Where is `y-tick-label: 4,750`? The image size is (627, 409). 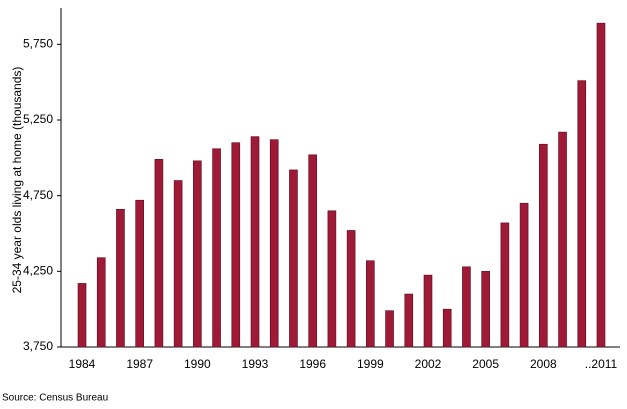 y-tick-label: 4,750 is located at coordinates (38, 195).